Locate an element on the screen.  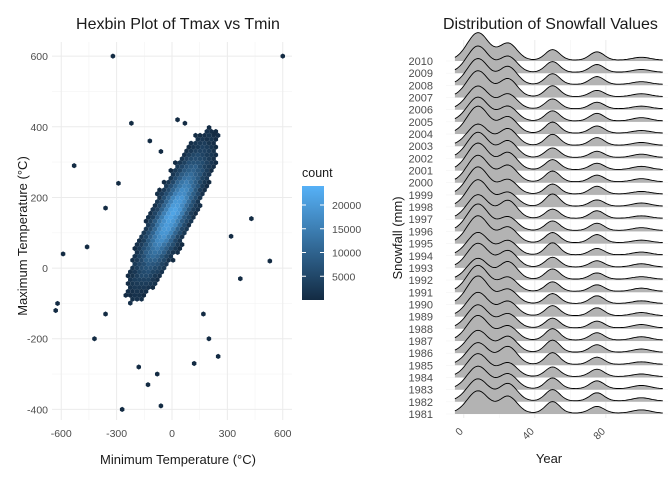
year-label: 1992 is located at coordinates (421, 281).